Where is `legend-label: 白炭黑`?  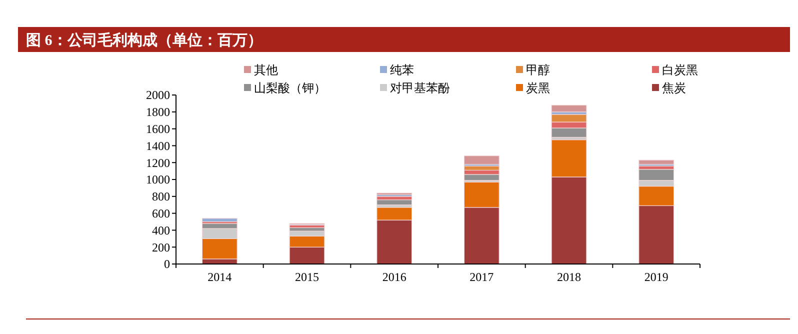 legend-label: 白炭黑 is located at coordinates (680, 70).